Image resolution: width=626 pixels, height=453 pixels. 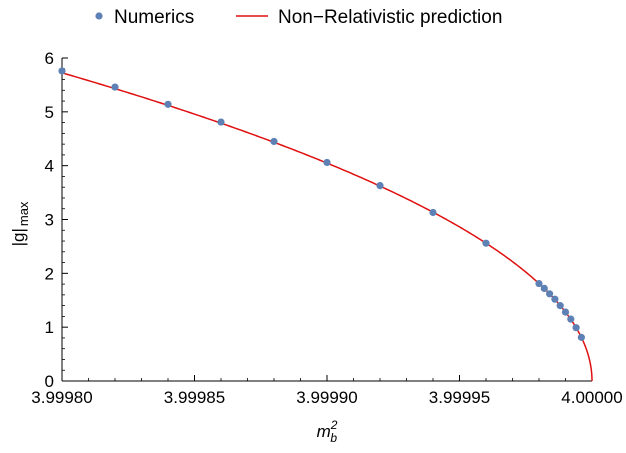 I want to click on y-tick-label: 0, so click(x=49, y=381).